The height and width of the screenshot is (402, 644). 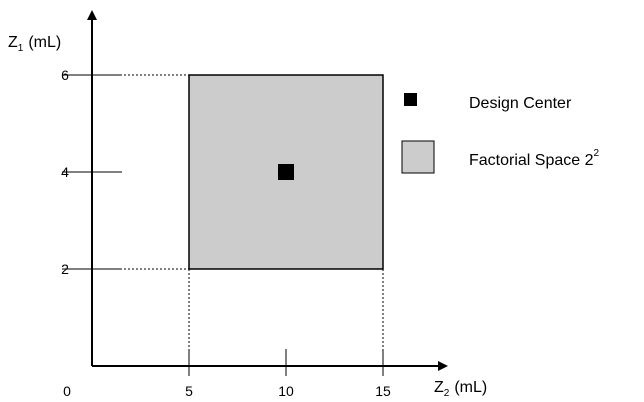 I want to click on legend-design-center-marker, so click(x=410, y=99).